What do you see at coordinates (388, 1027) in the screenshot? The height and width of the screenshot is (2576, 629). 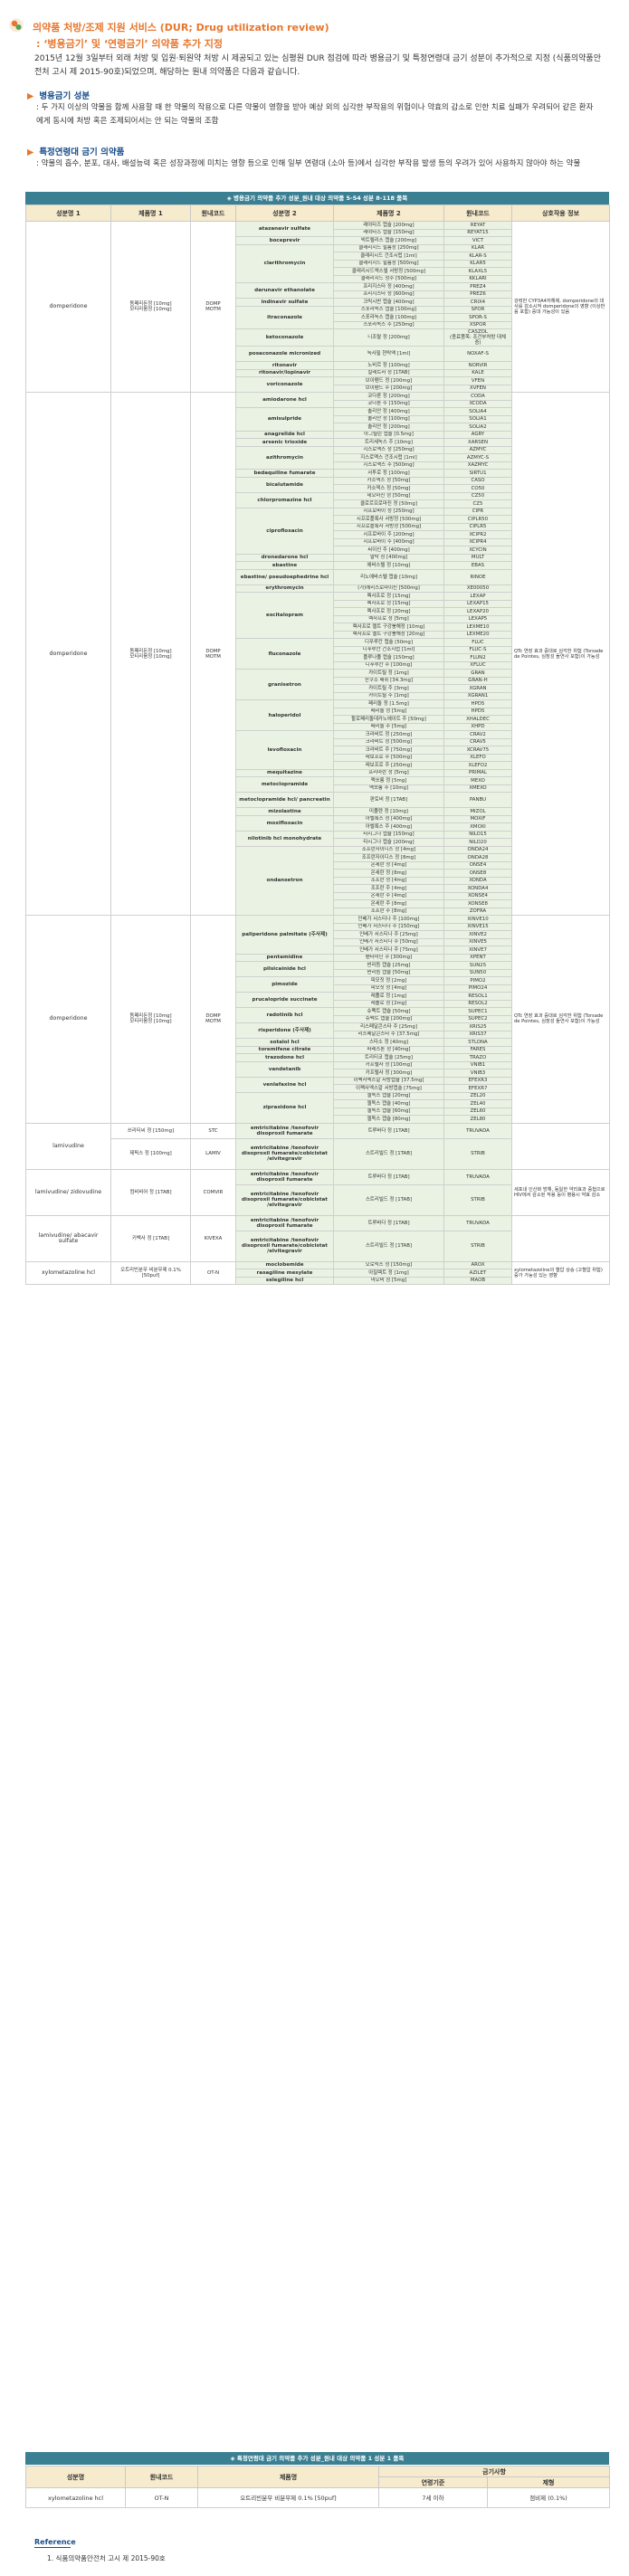 I see `product2-cell: 리스페달콘스타 주 [25mg]` at bounding box center [388, 1027].